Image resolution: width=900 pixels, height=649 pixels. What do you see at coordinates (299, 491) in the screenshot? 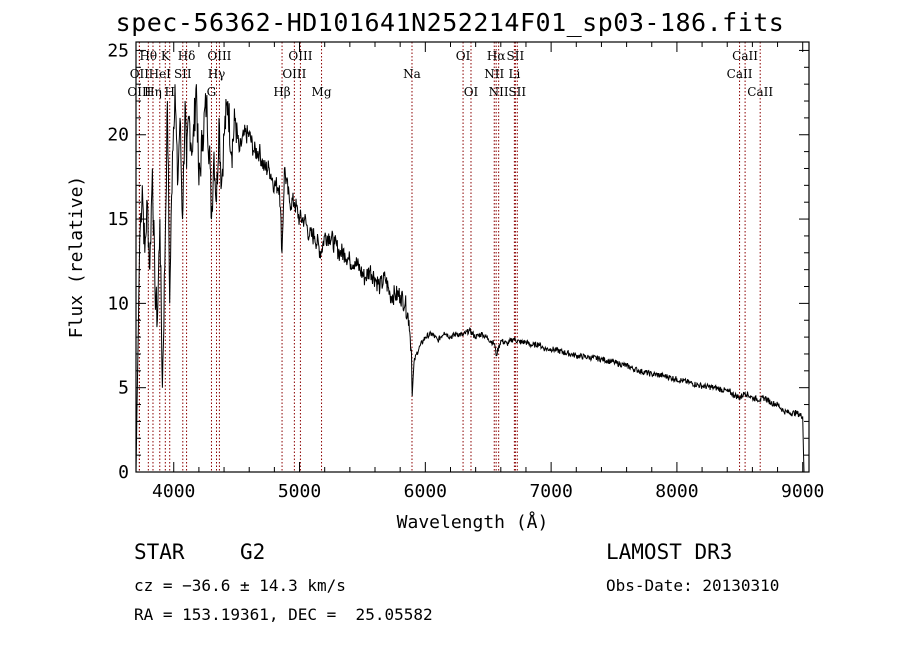
I see `x-tick-label: 5000` at bounding box center [299, 491].